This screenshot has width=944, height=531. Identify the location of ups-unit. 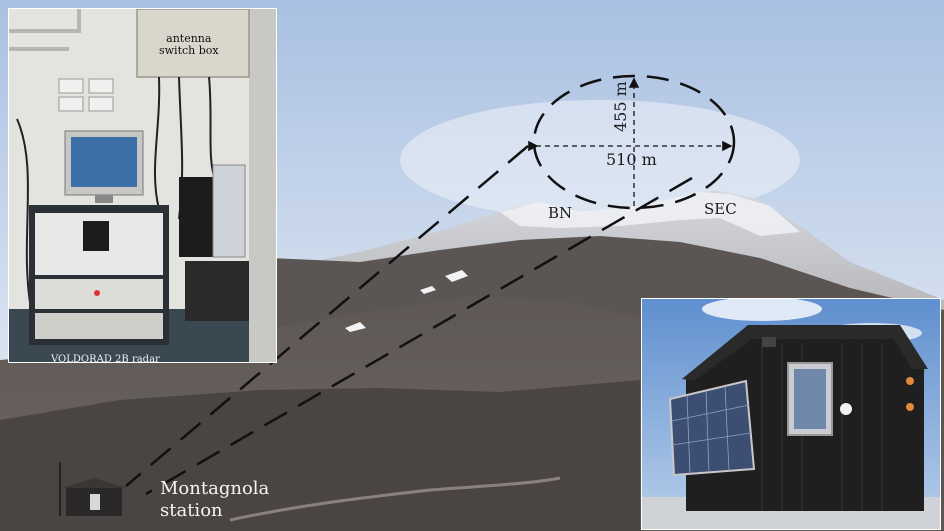
(229, 211).